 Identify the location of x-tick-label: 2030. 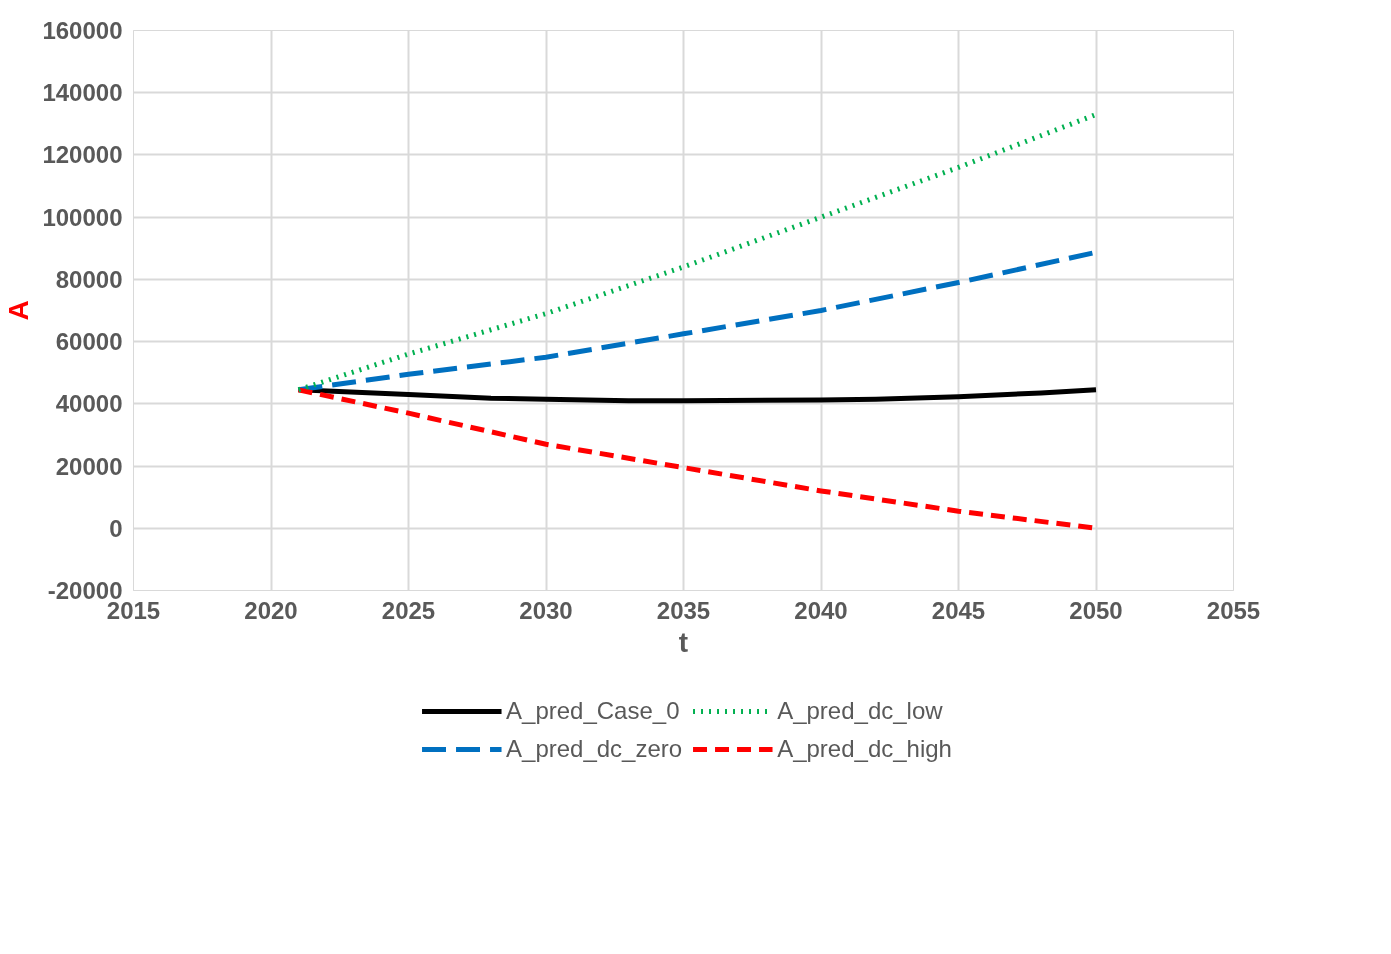
(546, 610).